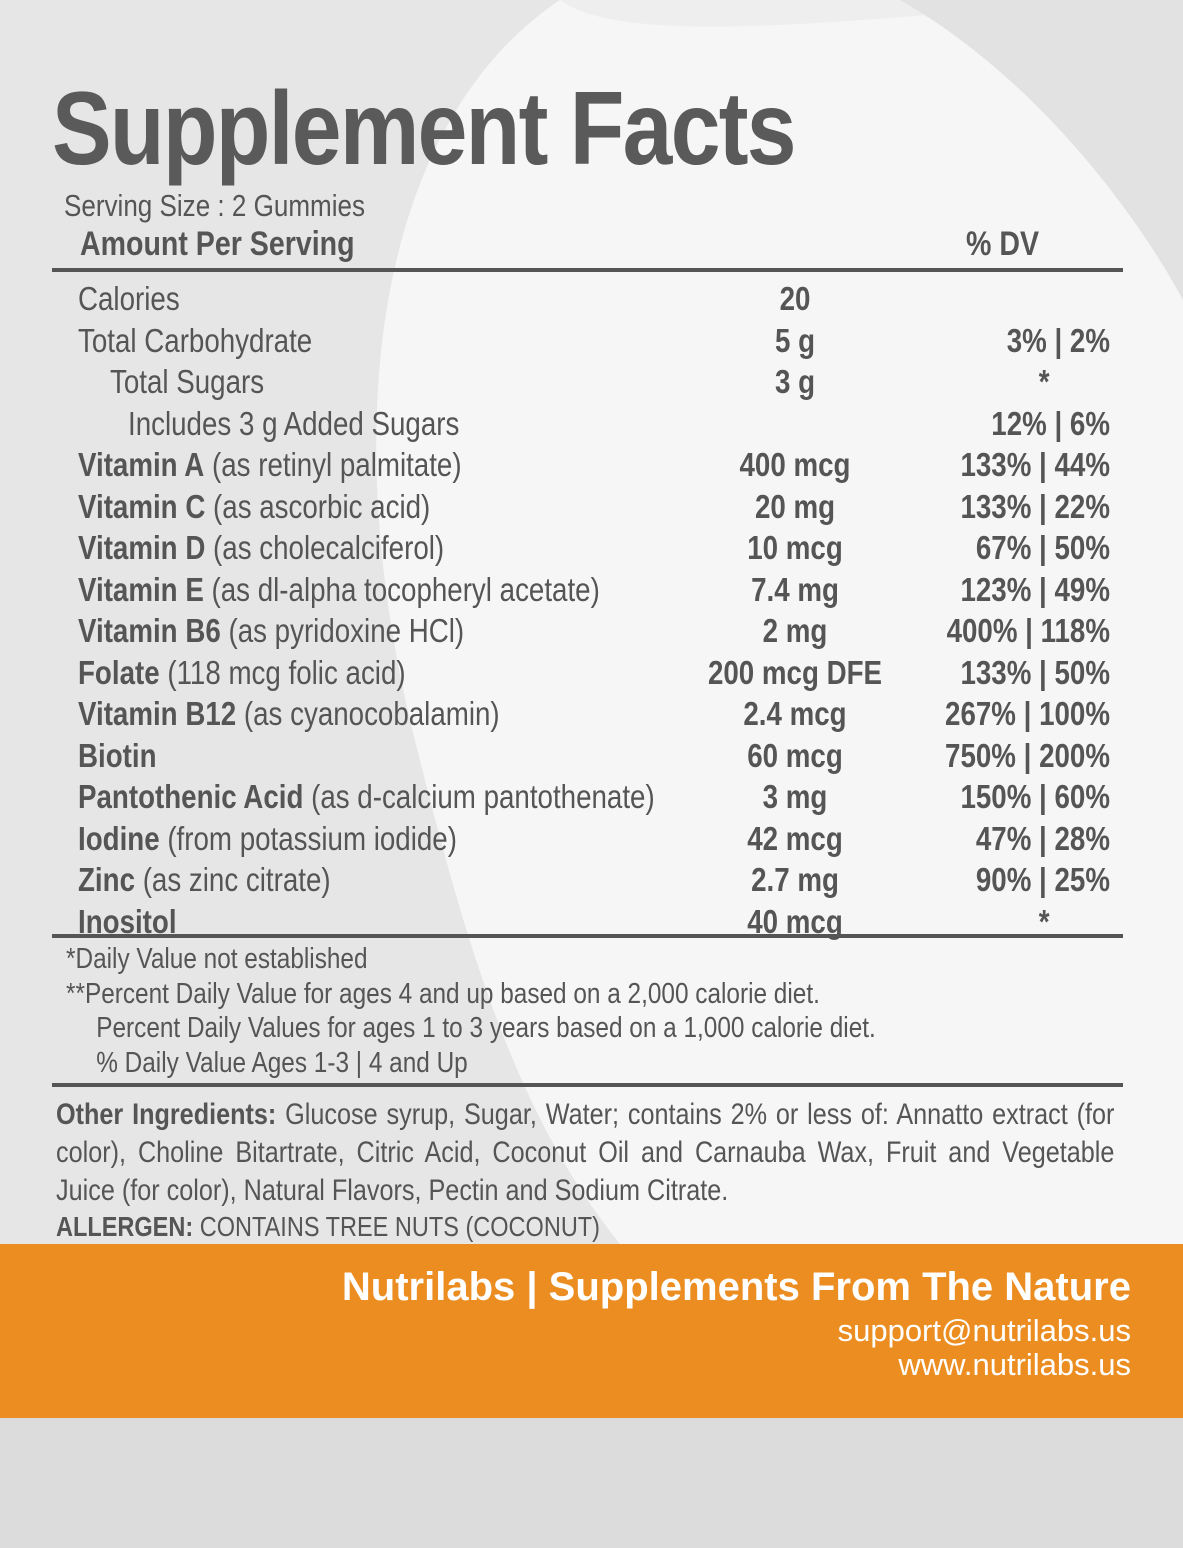 The height and width of the screenshot is (1548, 1183). What do you see at coordinates (795, 796) in the screenshot?
I see `amount-value: 3 mg` at bounding box center [795, 796].